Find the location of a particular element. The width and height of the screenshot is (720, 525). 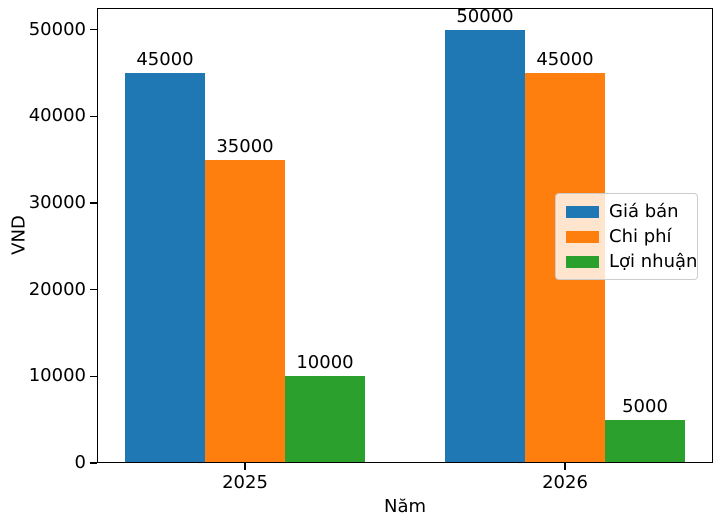

y-tick-label: 10000 is located at coordinates (57, 376).